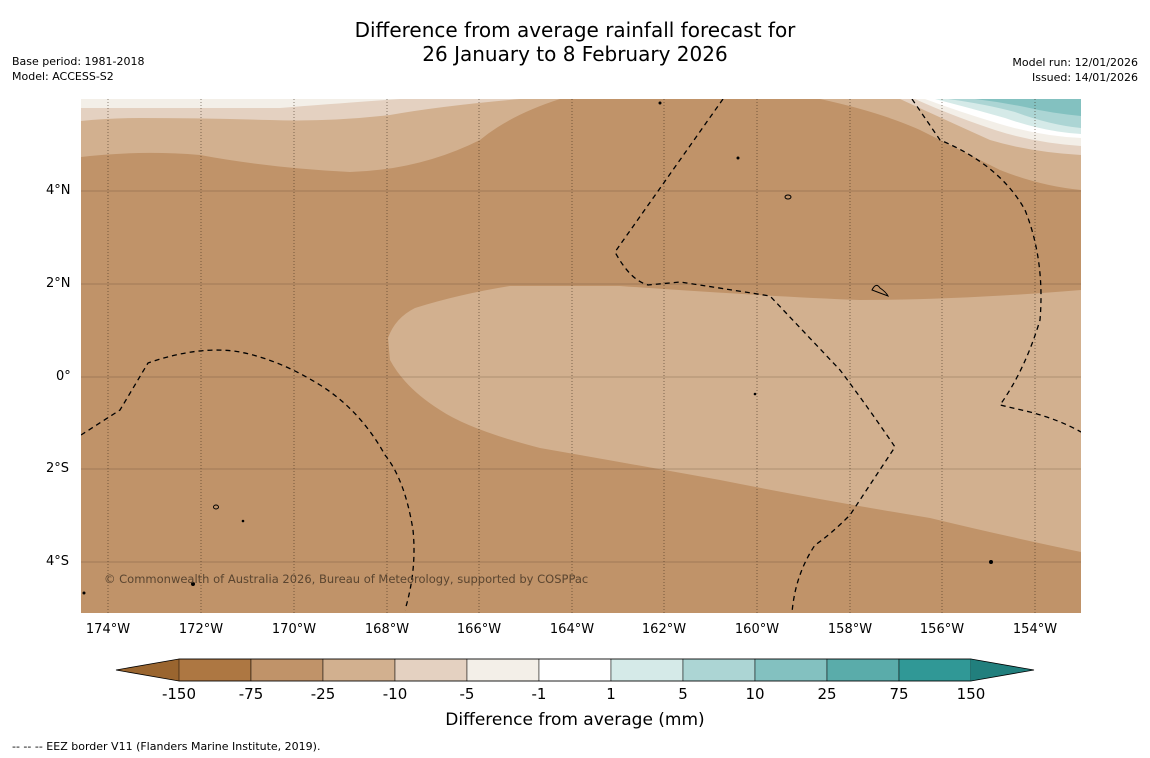  Describe the element at coordinates (63, 376) in the screenshot. I see `lat-label-0: 0°` at that location.